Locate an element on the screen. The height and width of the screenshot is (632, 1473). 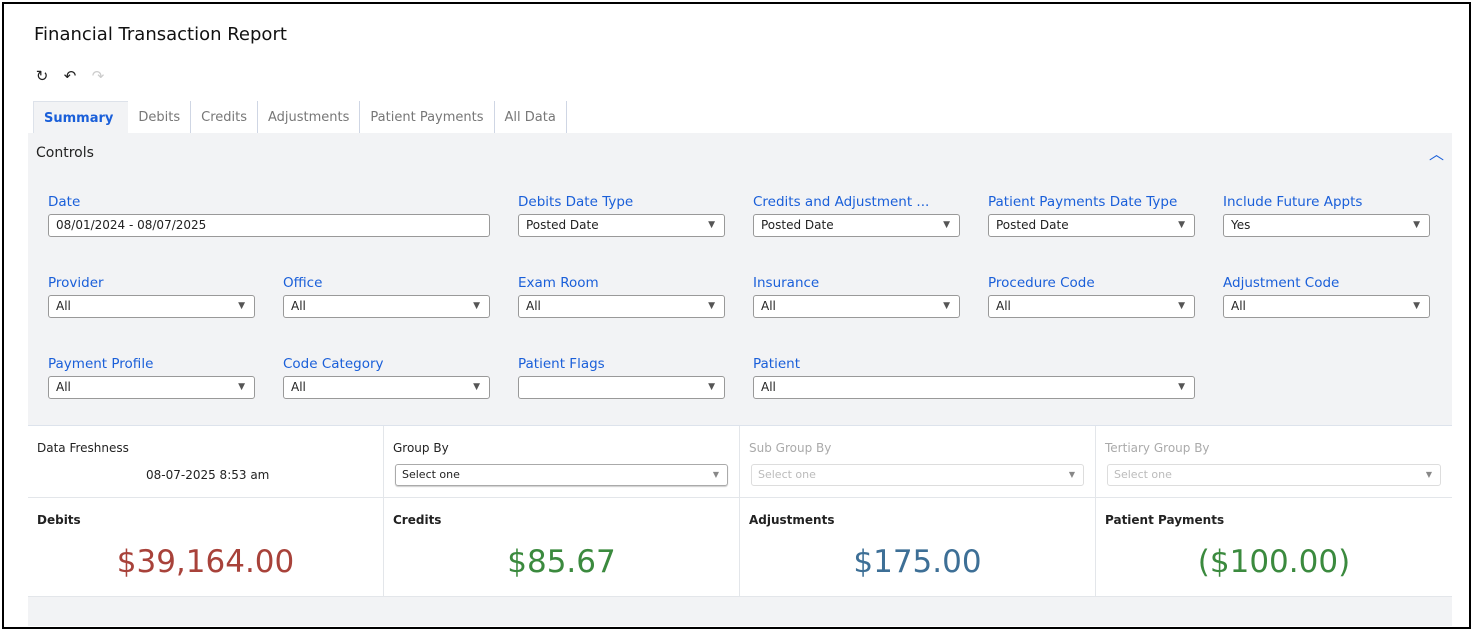
tab-all-data: All Data is located at coordinates (531, 117).